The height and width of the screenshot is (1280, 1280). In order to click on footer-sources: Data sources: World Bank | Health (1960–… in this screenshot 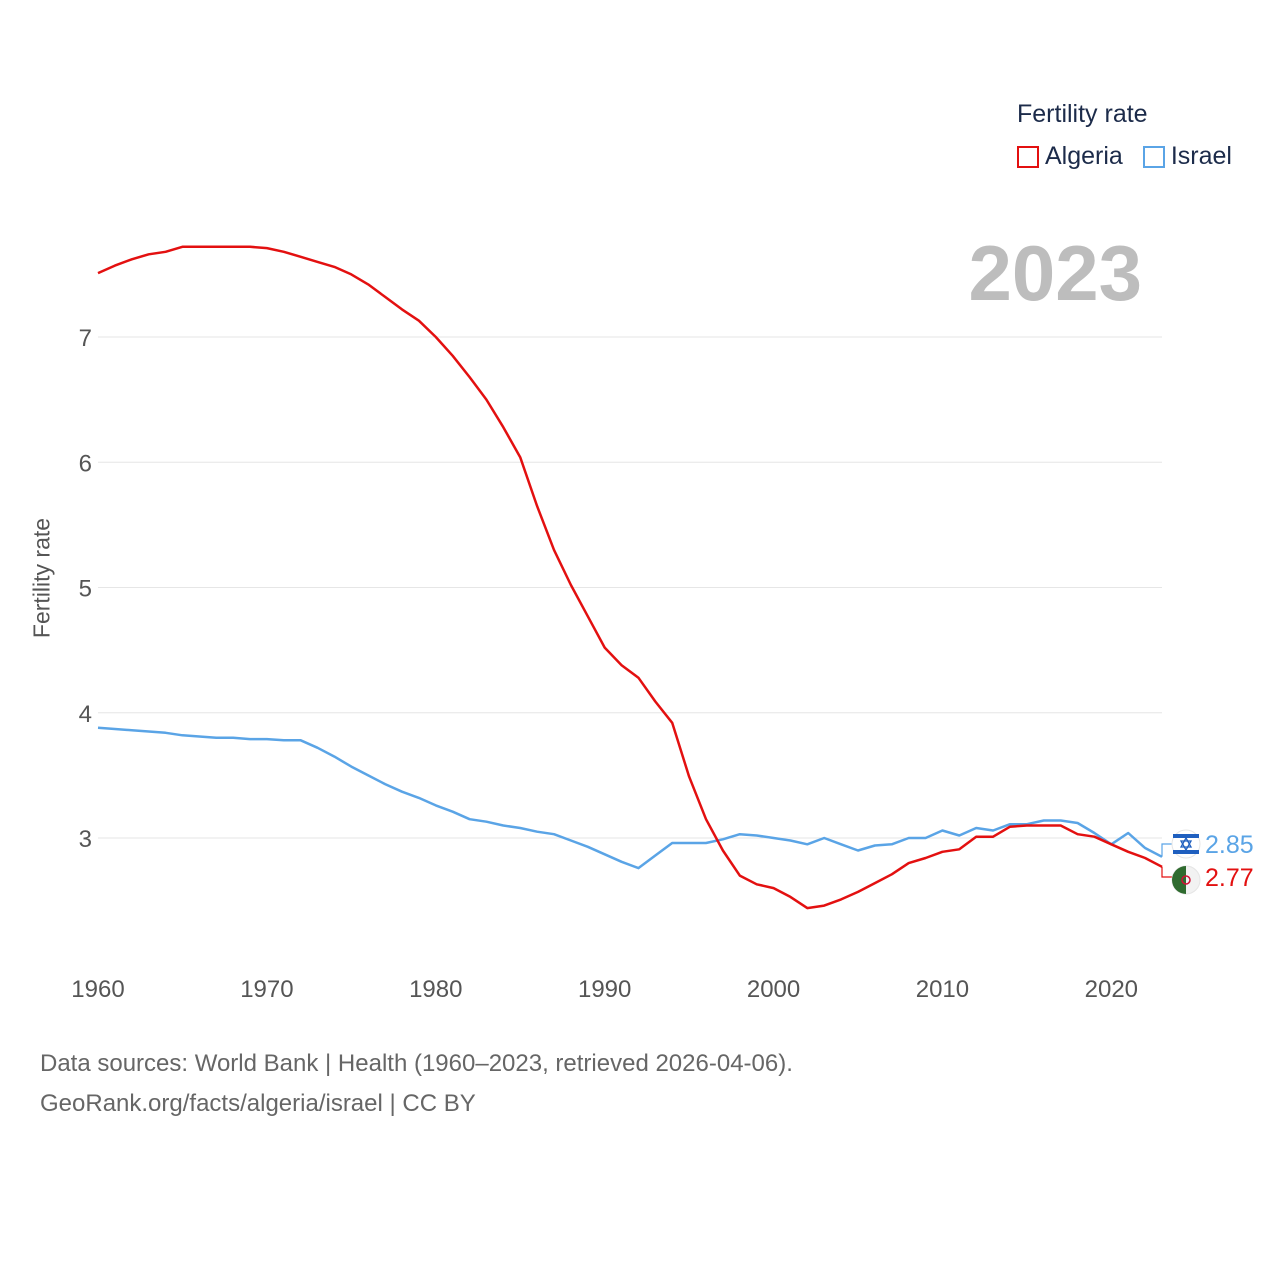, I will do `click(416, 1063)`.